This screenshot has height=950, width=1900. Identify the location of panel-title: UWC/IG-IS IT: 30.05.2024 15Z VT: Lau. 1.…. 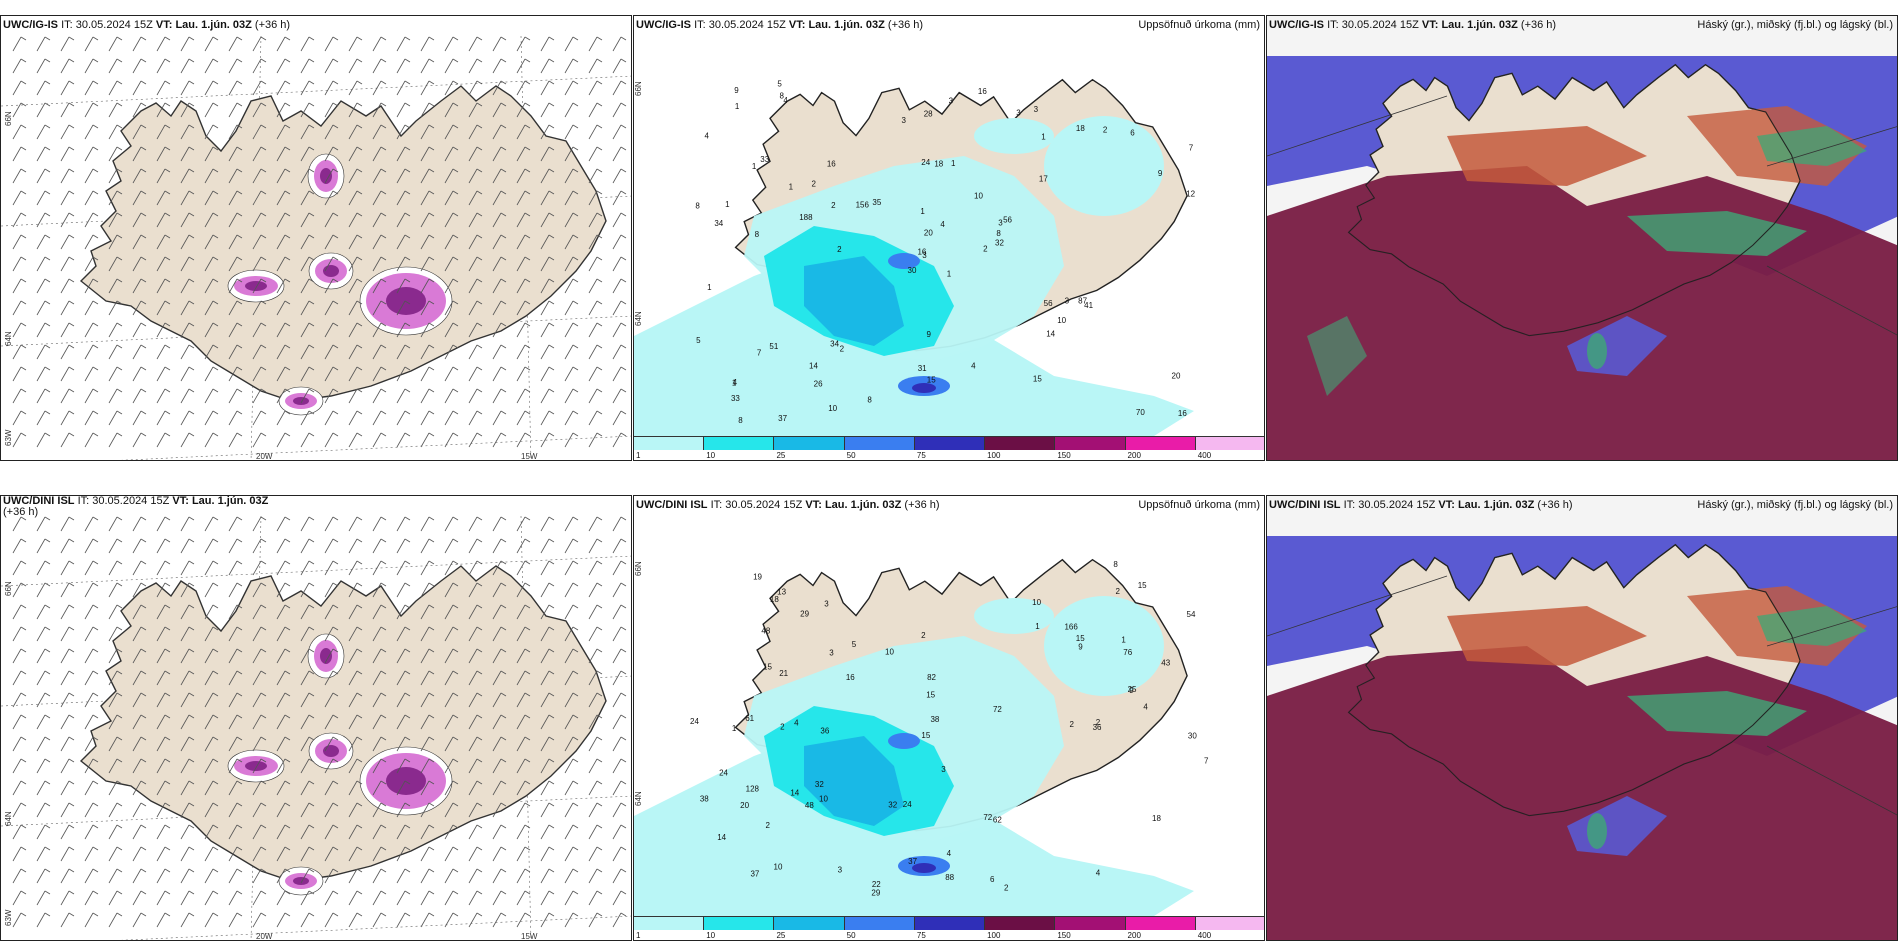
(779, 25).